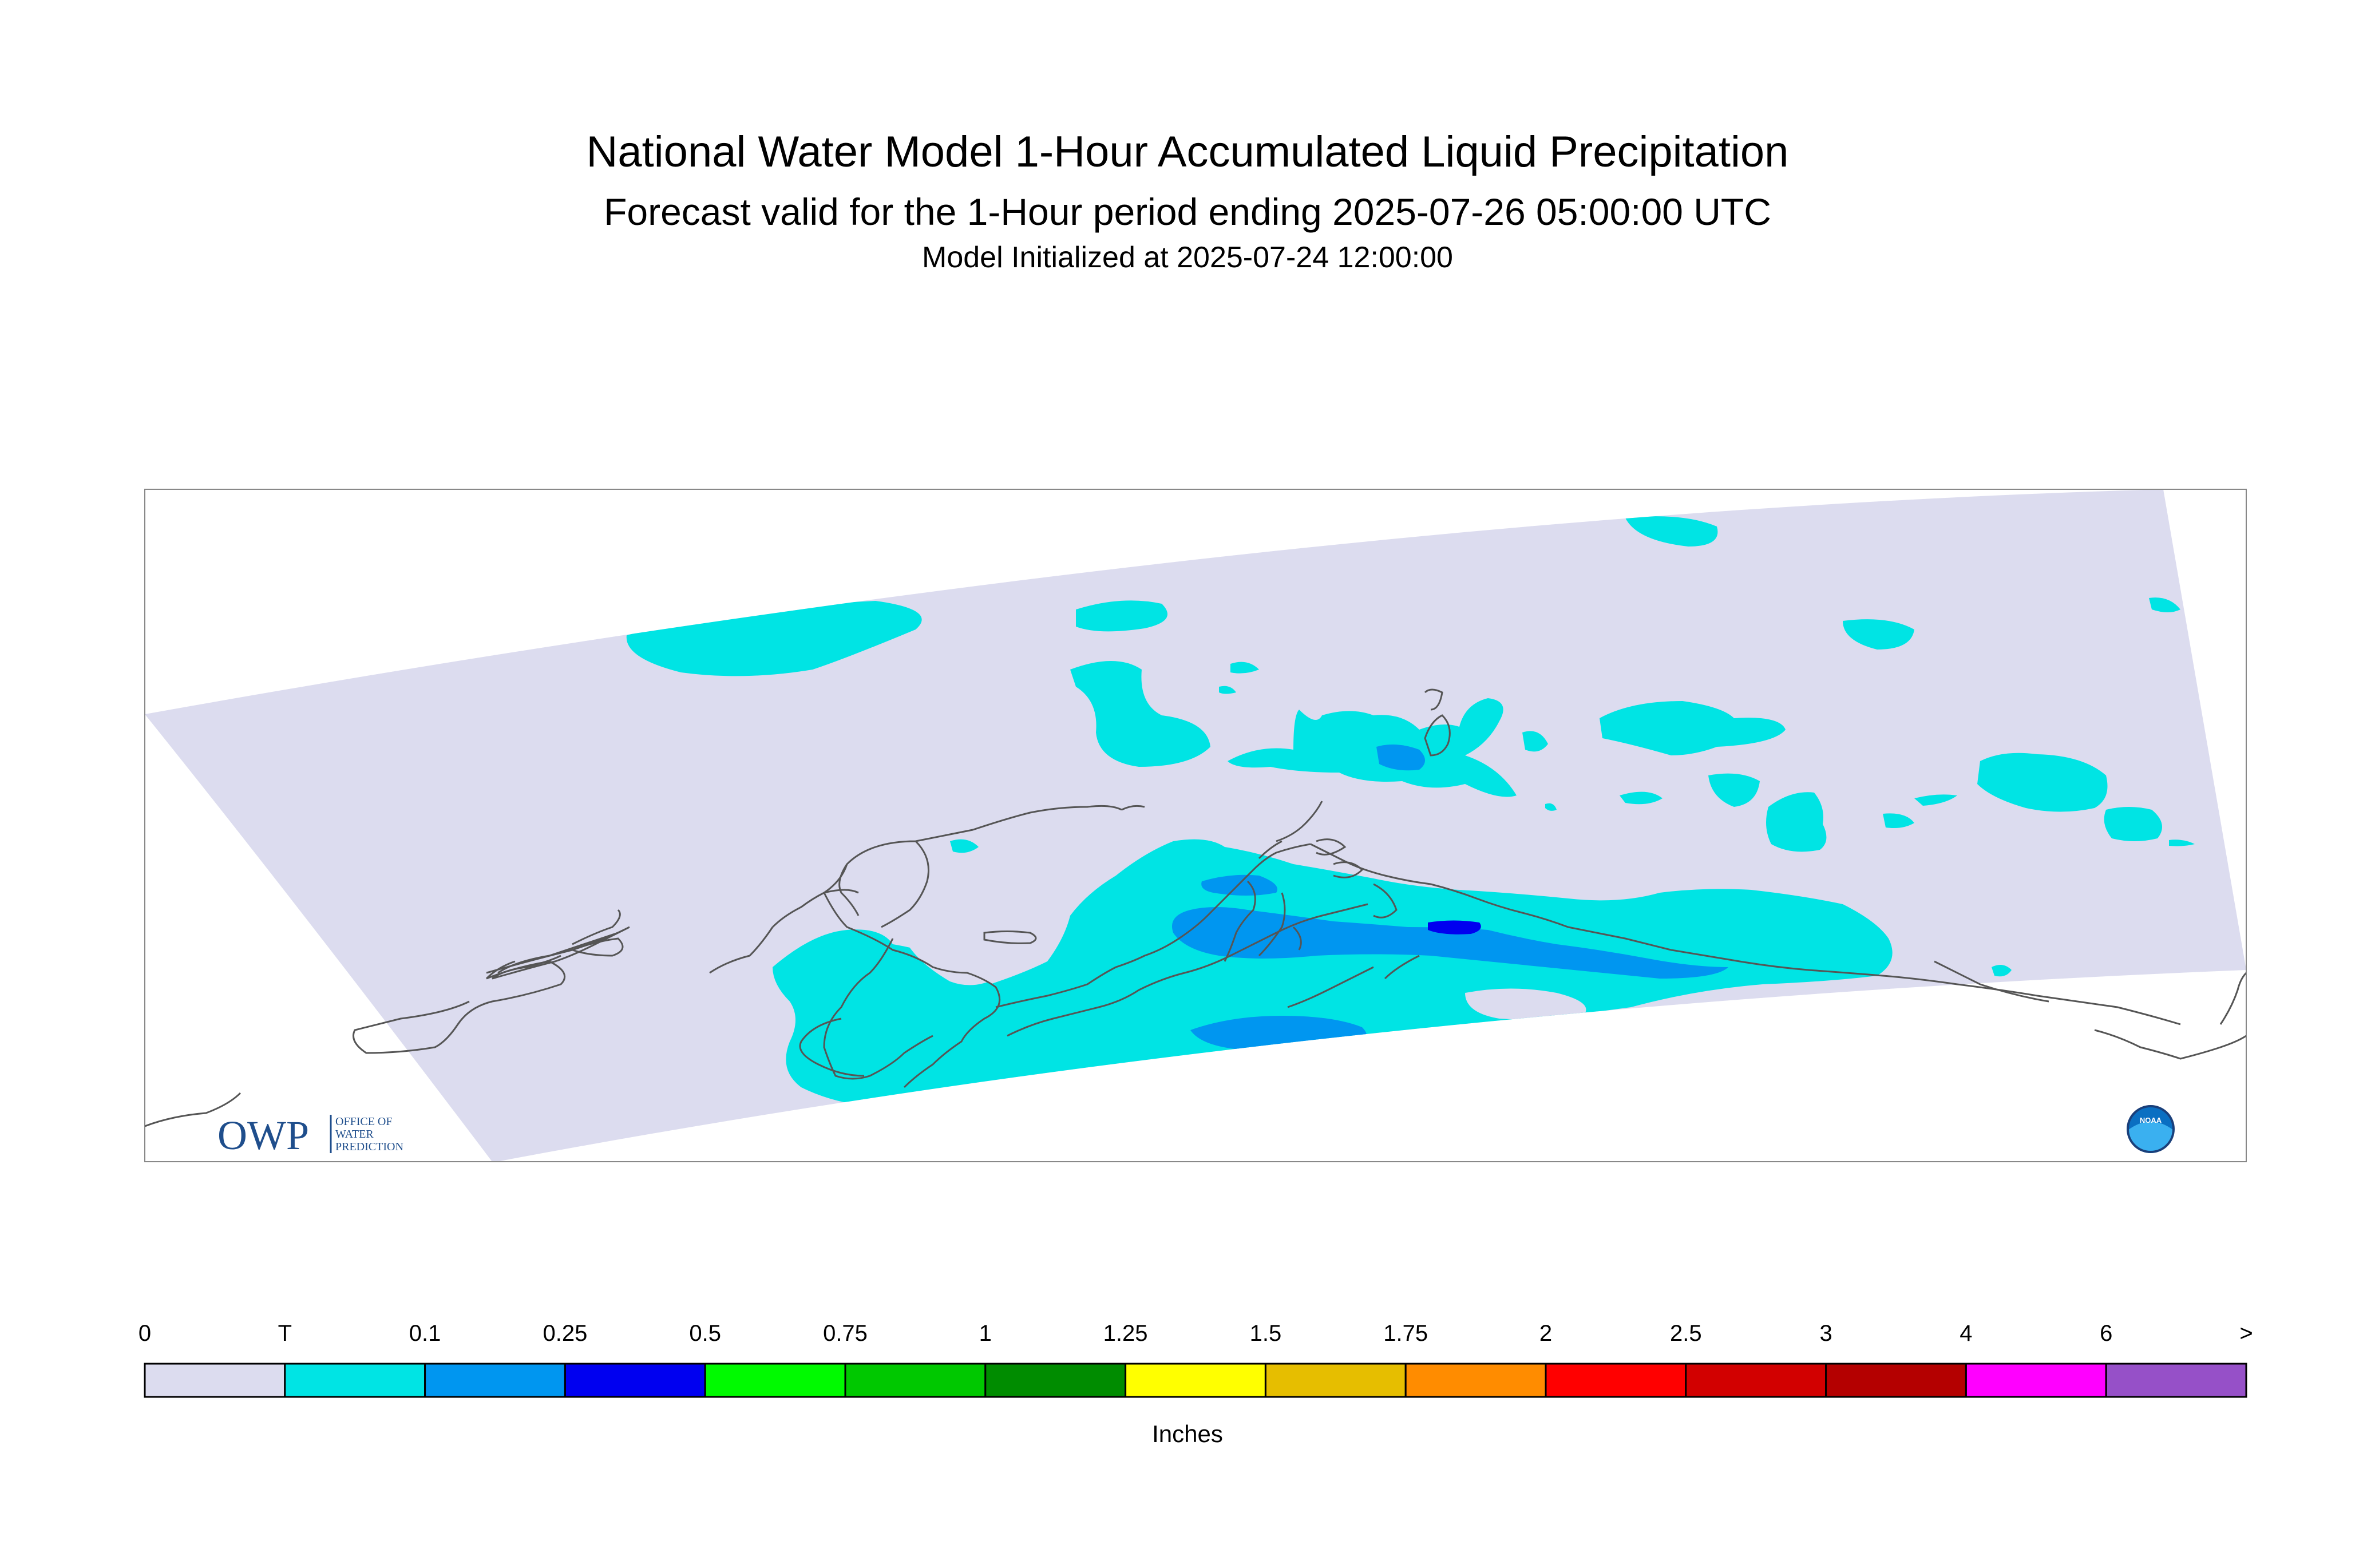  I want to click on moderate-precip-area, so click(1455, 927).